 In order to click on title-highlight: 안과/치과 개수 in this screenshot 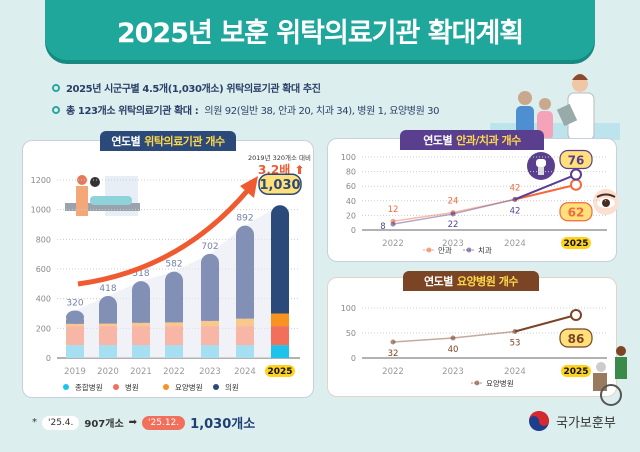, I will do `click(488, 140)`.